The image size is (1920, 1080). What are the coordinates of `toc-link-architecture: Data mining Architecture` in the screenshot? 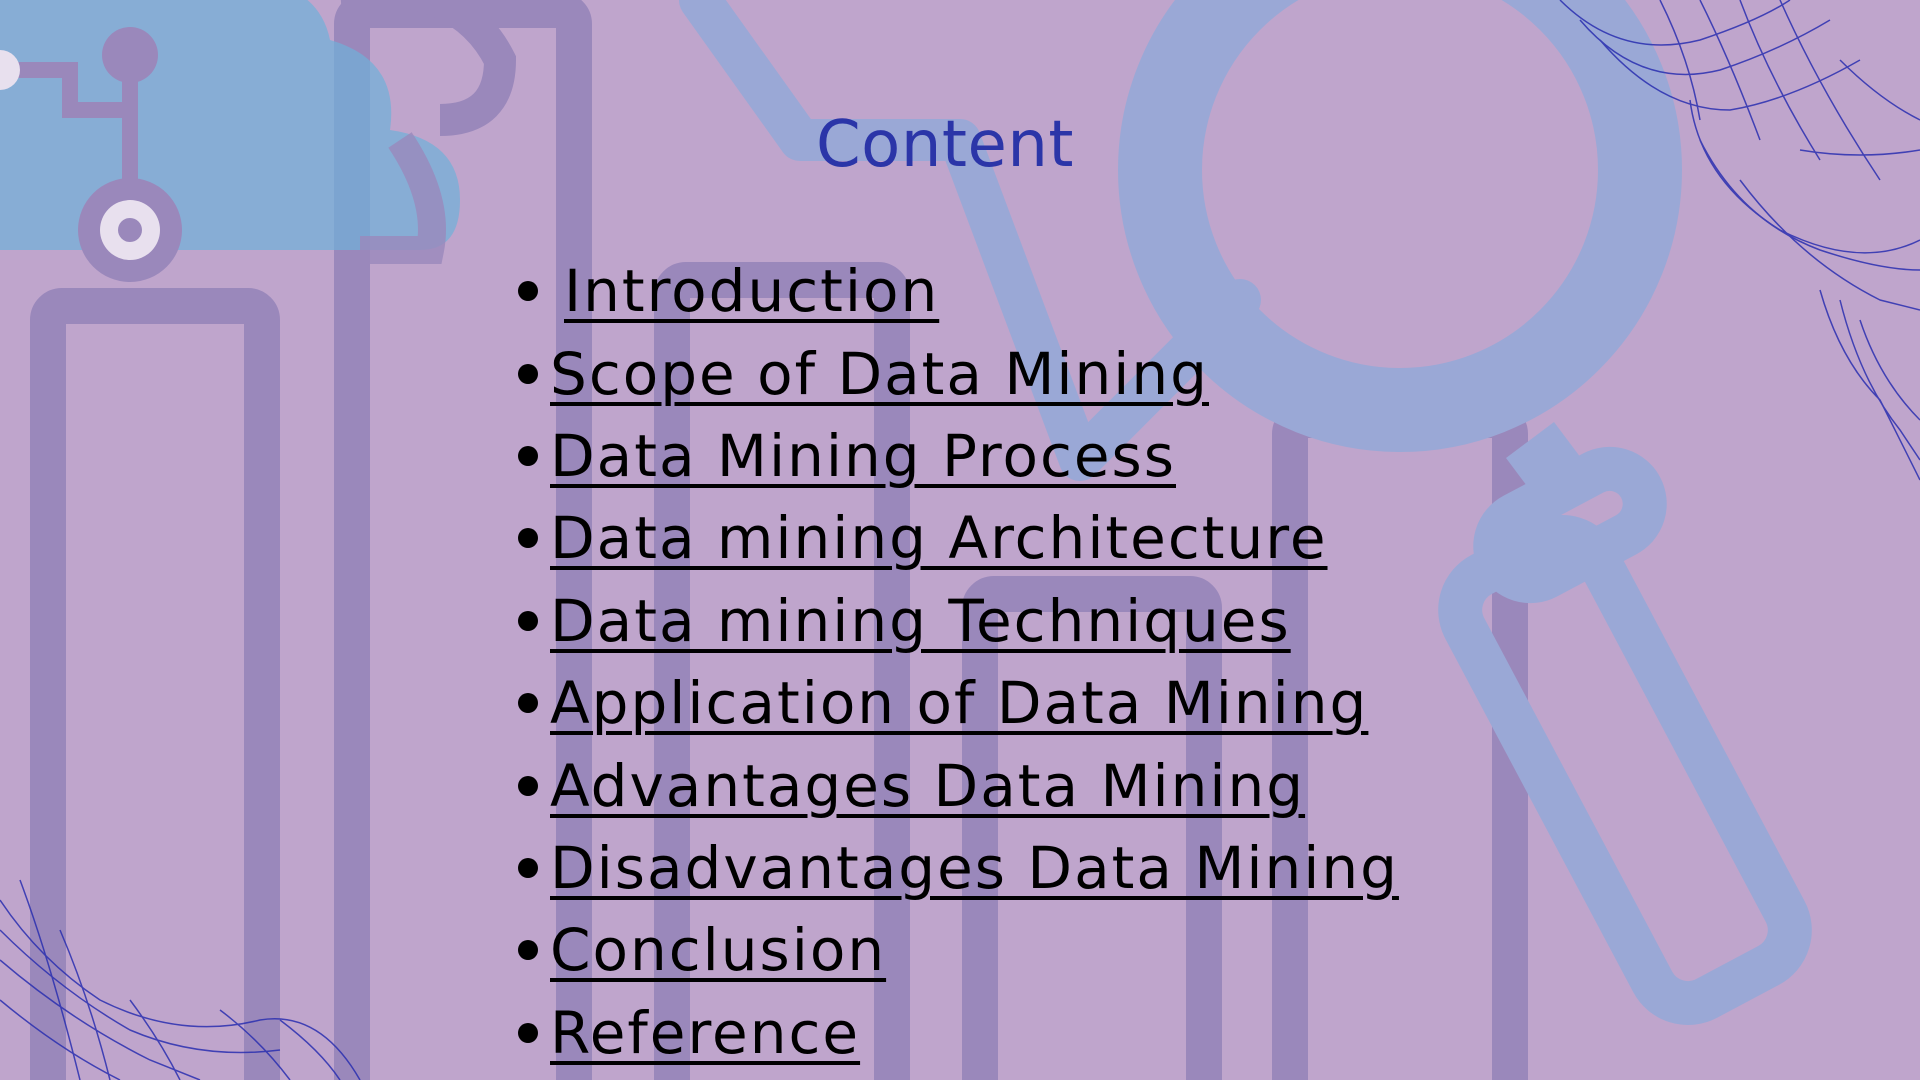 It's located at (939, 538).